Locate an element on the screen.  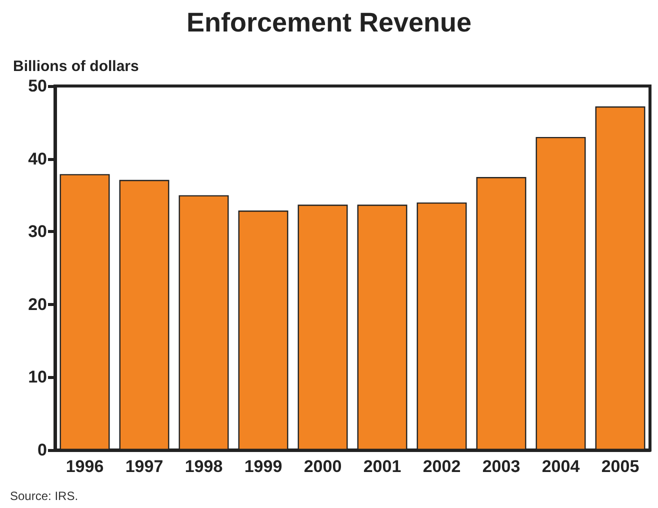
x-tick-label: 2004 is located at coordinates (561, 466).